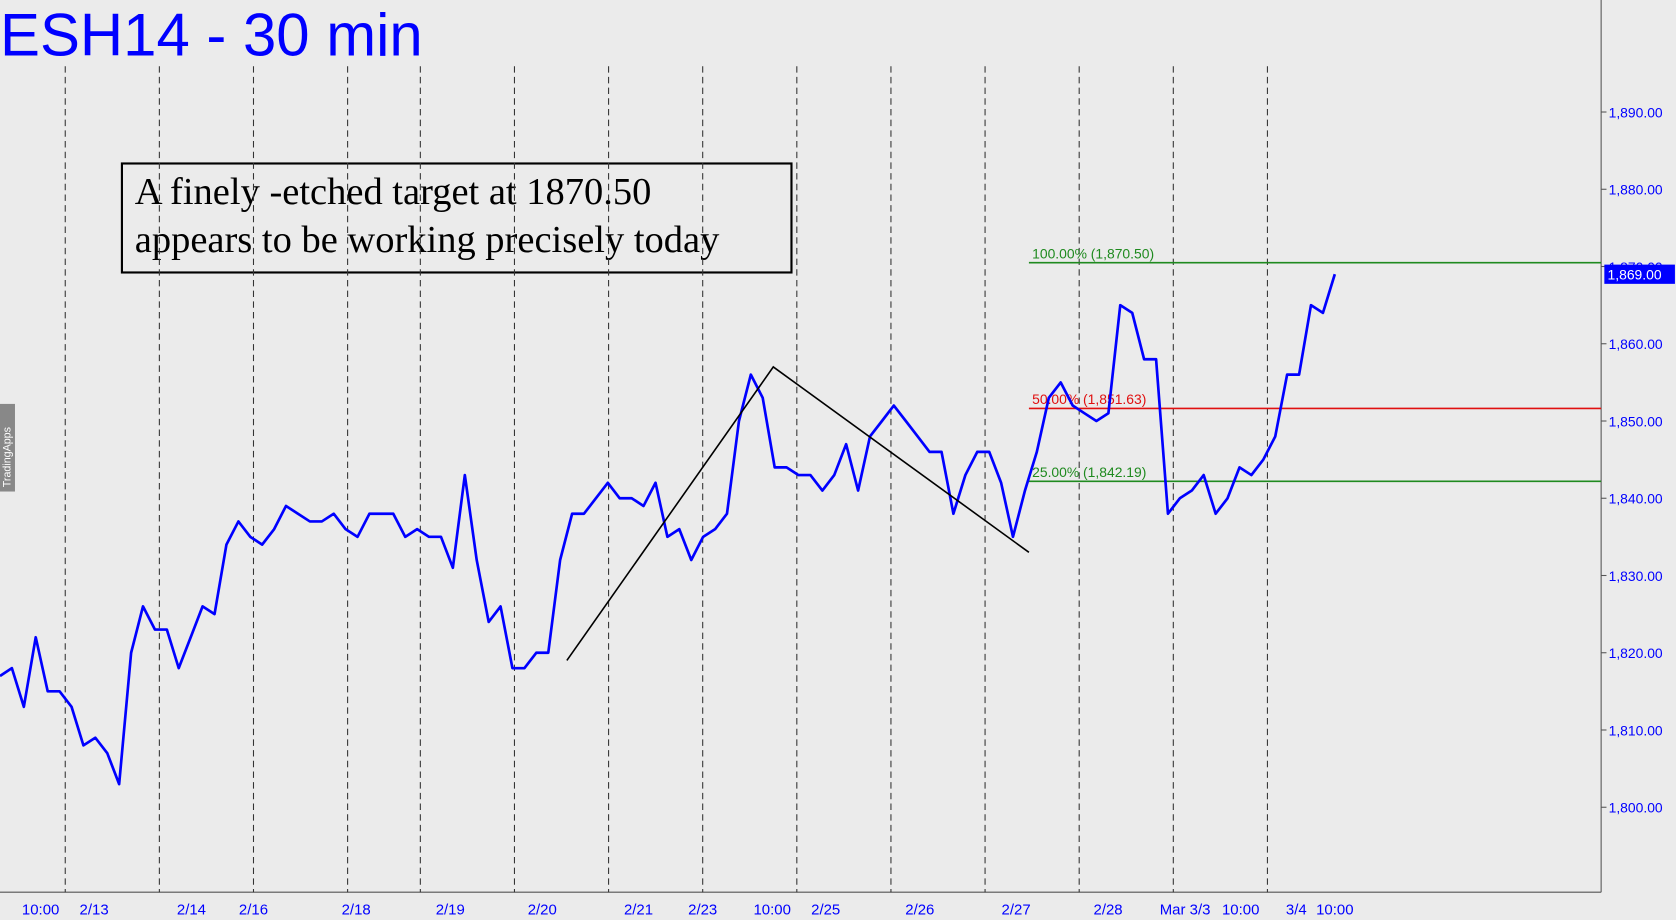  What do you see at coordinates (253, 910) in the screenshot?
I see `x-tick-label: 2/16` at bounding box center [253, 910].